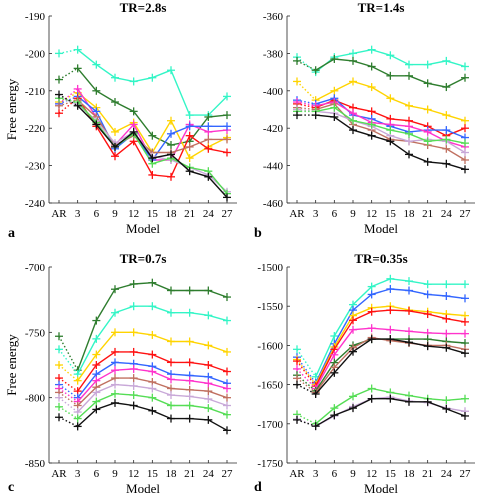  What do you see at coordinates (11, 233) in the screenshot?
I see `panel-letter: a` at bounding box center [11, 233].